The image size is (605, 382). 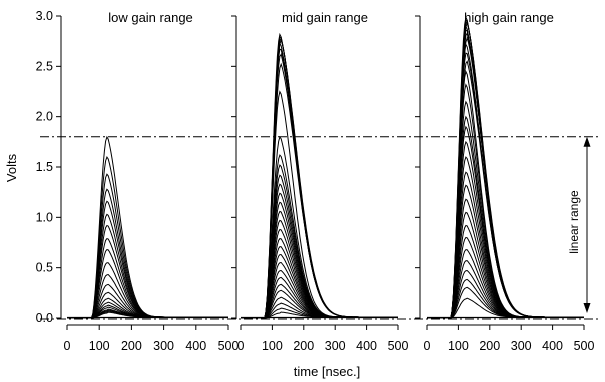 What do you see at coordinates (509, 17) in the screenshot?
I see `panel-title: high gain range` at bounding box center [509, 17].